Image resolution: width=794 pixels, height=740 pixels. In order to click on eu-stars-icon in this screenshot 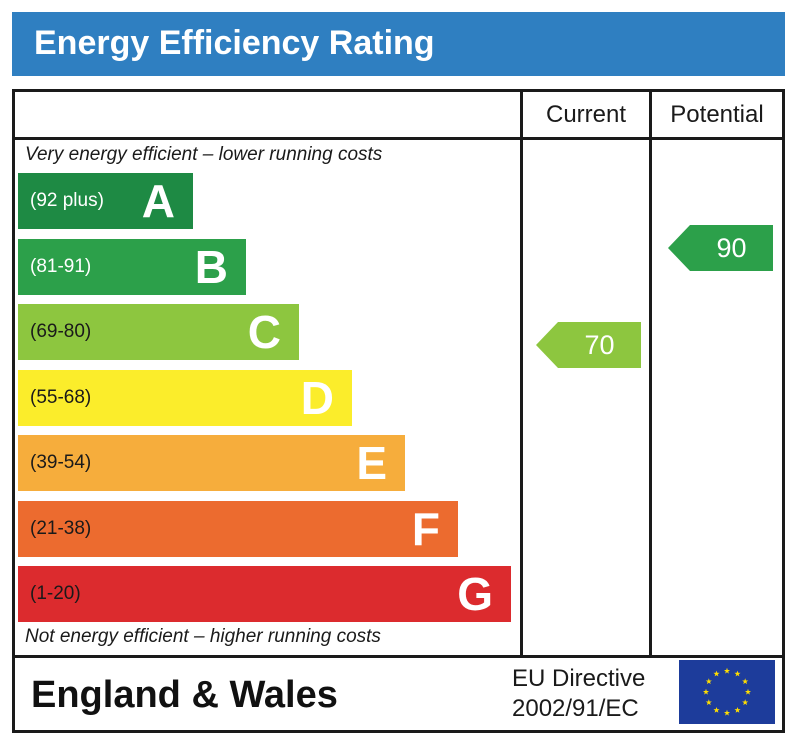, I will do `click(727, 691)`.